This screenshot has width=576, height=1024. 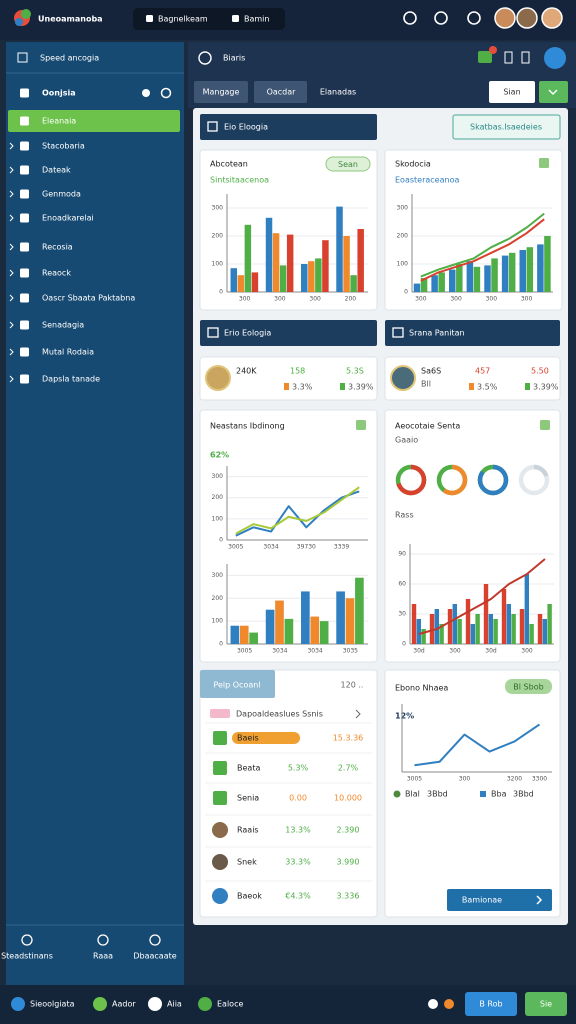 What do you see at coordinates (419, 651) in the screenshot?
I see `x-tick-label: 30d` at bounding box center [419, 651].